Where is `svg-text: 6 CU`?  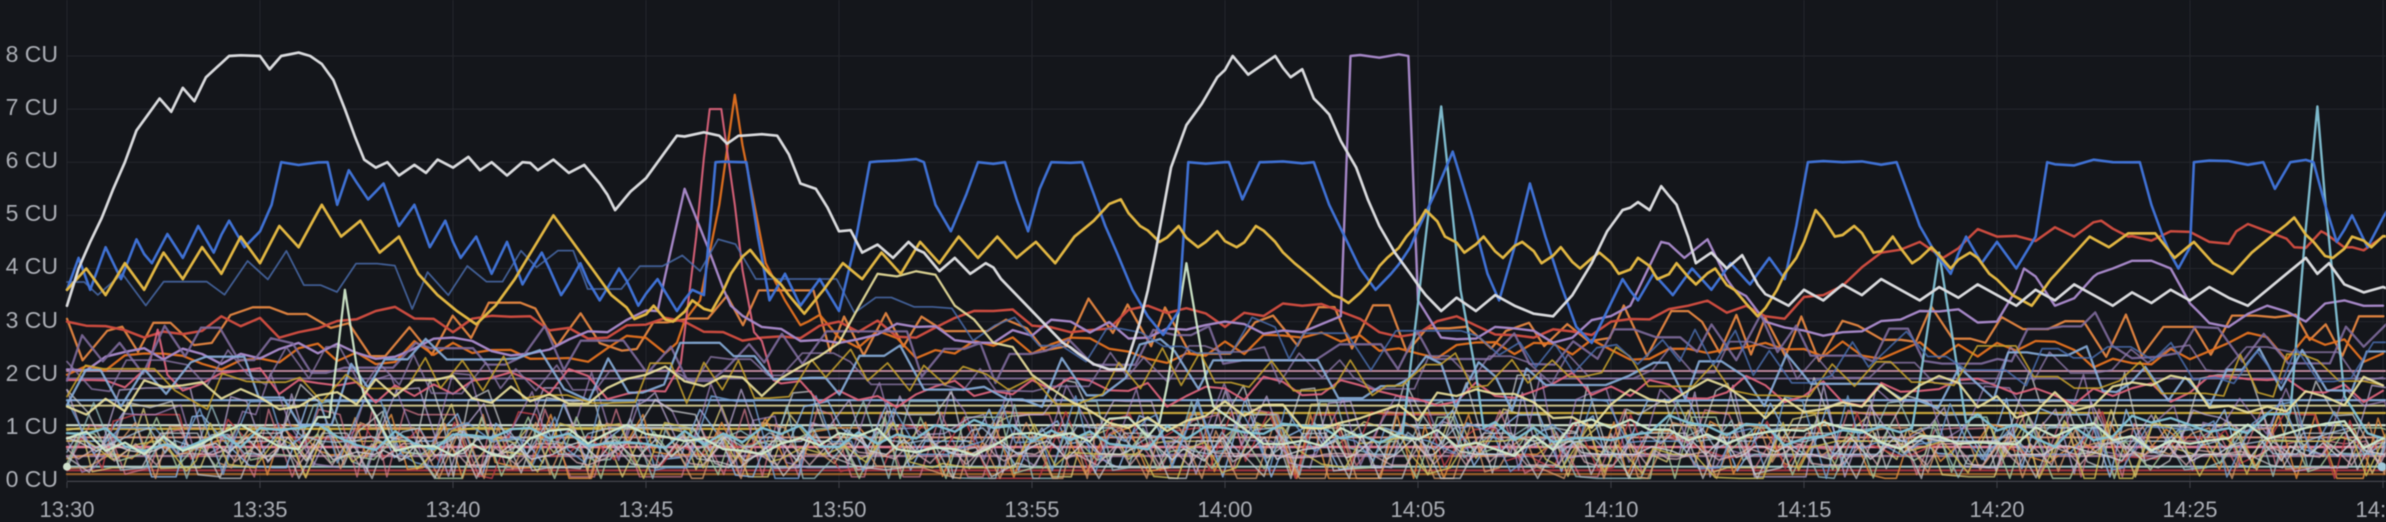 svg-text: 6 CU is located at coordinates (32, 160).